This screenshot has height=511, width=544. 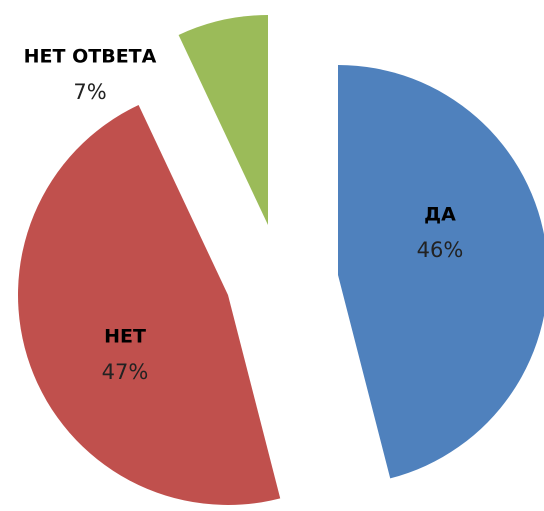 I want to click on pie-slice, so click(x=223, y=119).